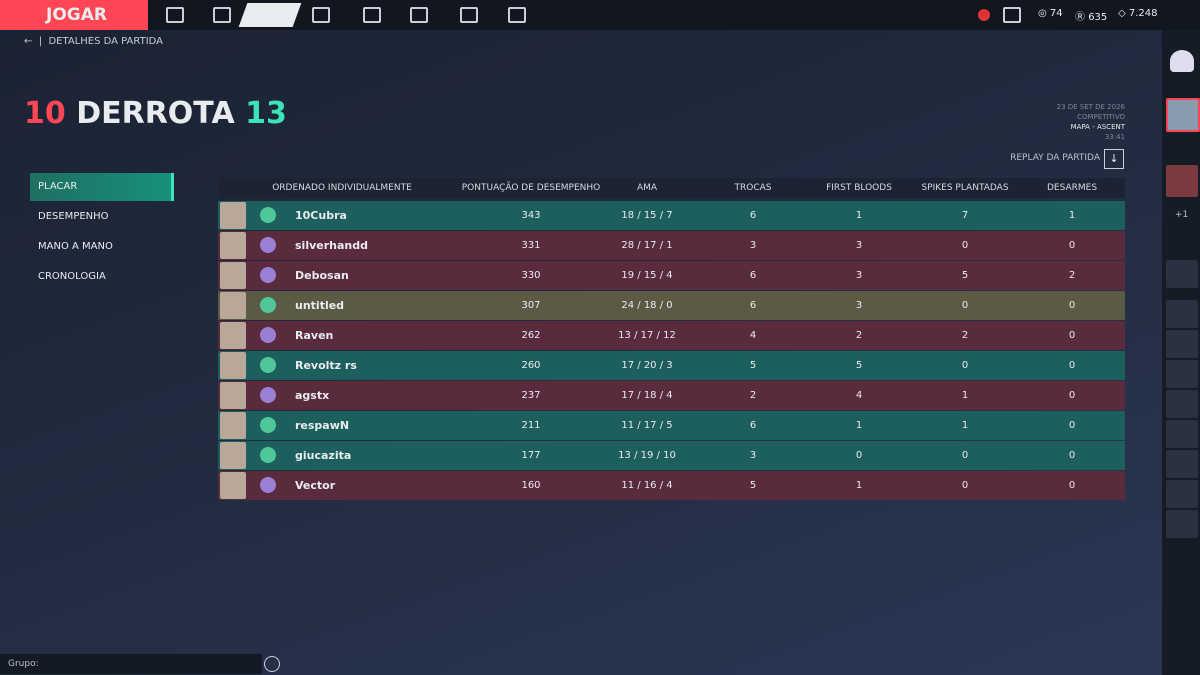 The width and height of the screenshot is (1200, 675). I want to click on player-name: Revoltz rs, so click(326, 365).